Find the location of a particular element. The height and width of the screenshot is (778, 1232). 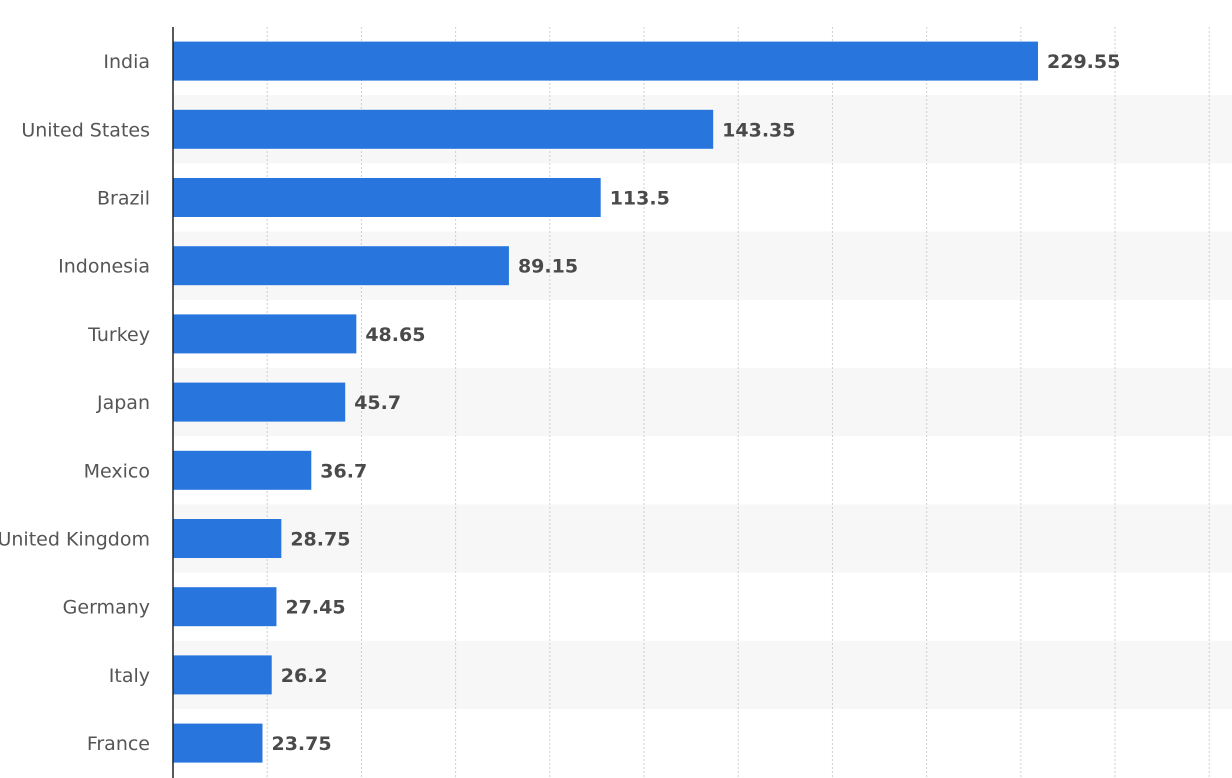

bar-mexico is located at coordinates (242, 470).